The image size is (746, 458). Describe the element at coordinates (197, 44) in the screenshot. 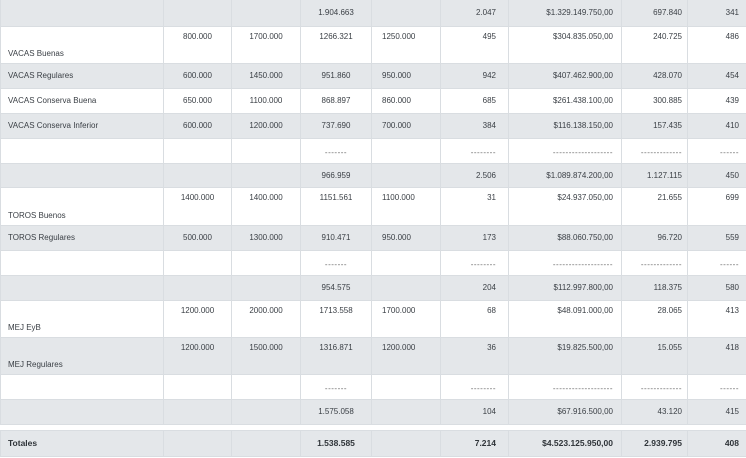

I see `value-cell: 800.000` at that location.